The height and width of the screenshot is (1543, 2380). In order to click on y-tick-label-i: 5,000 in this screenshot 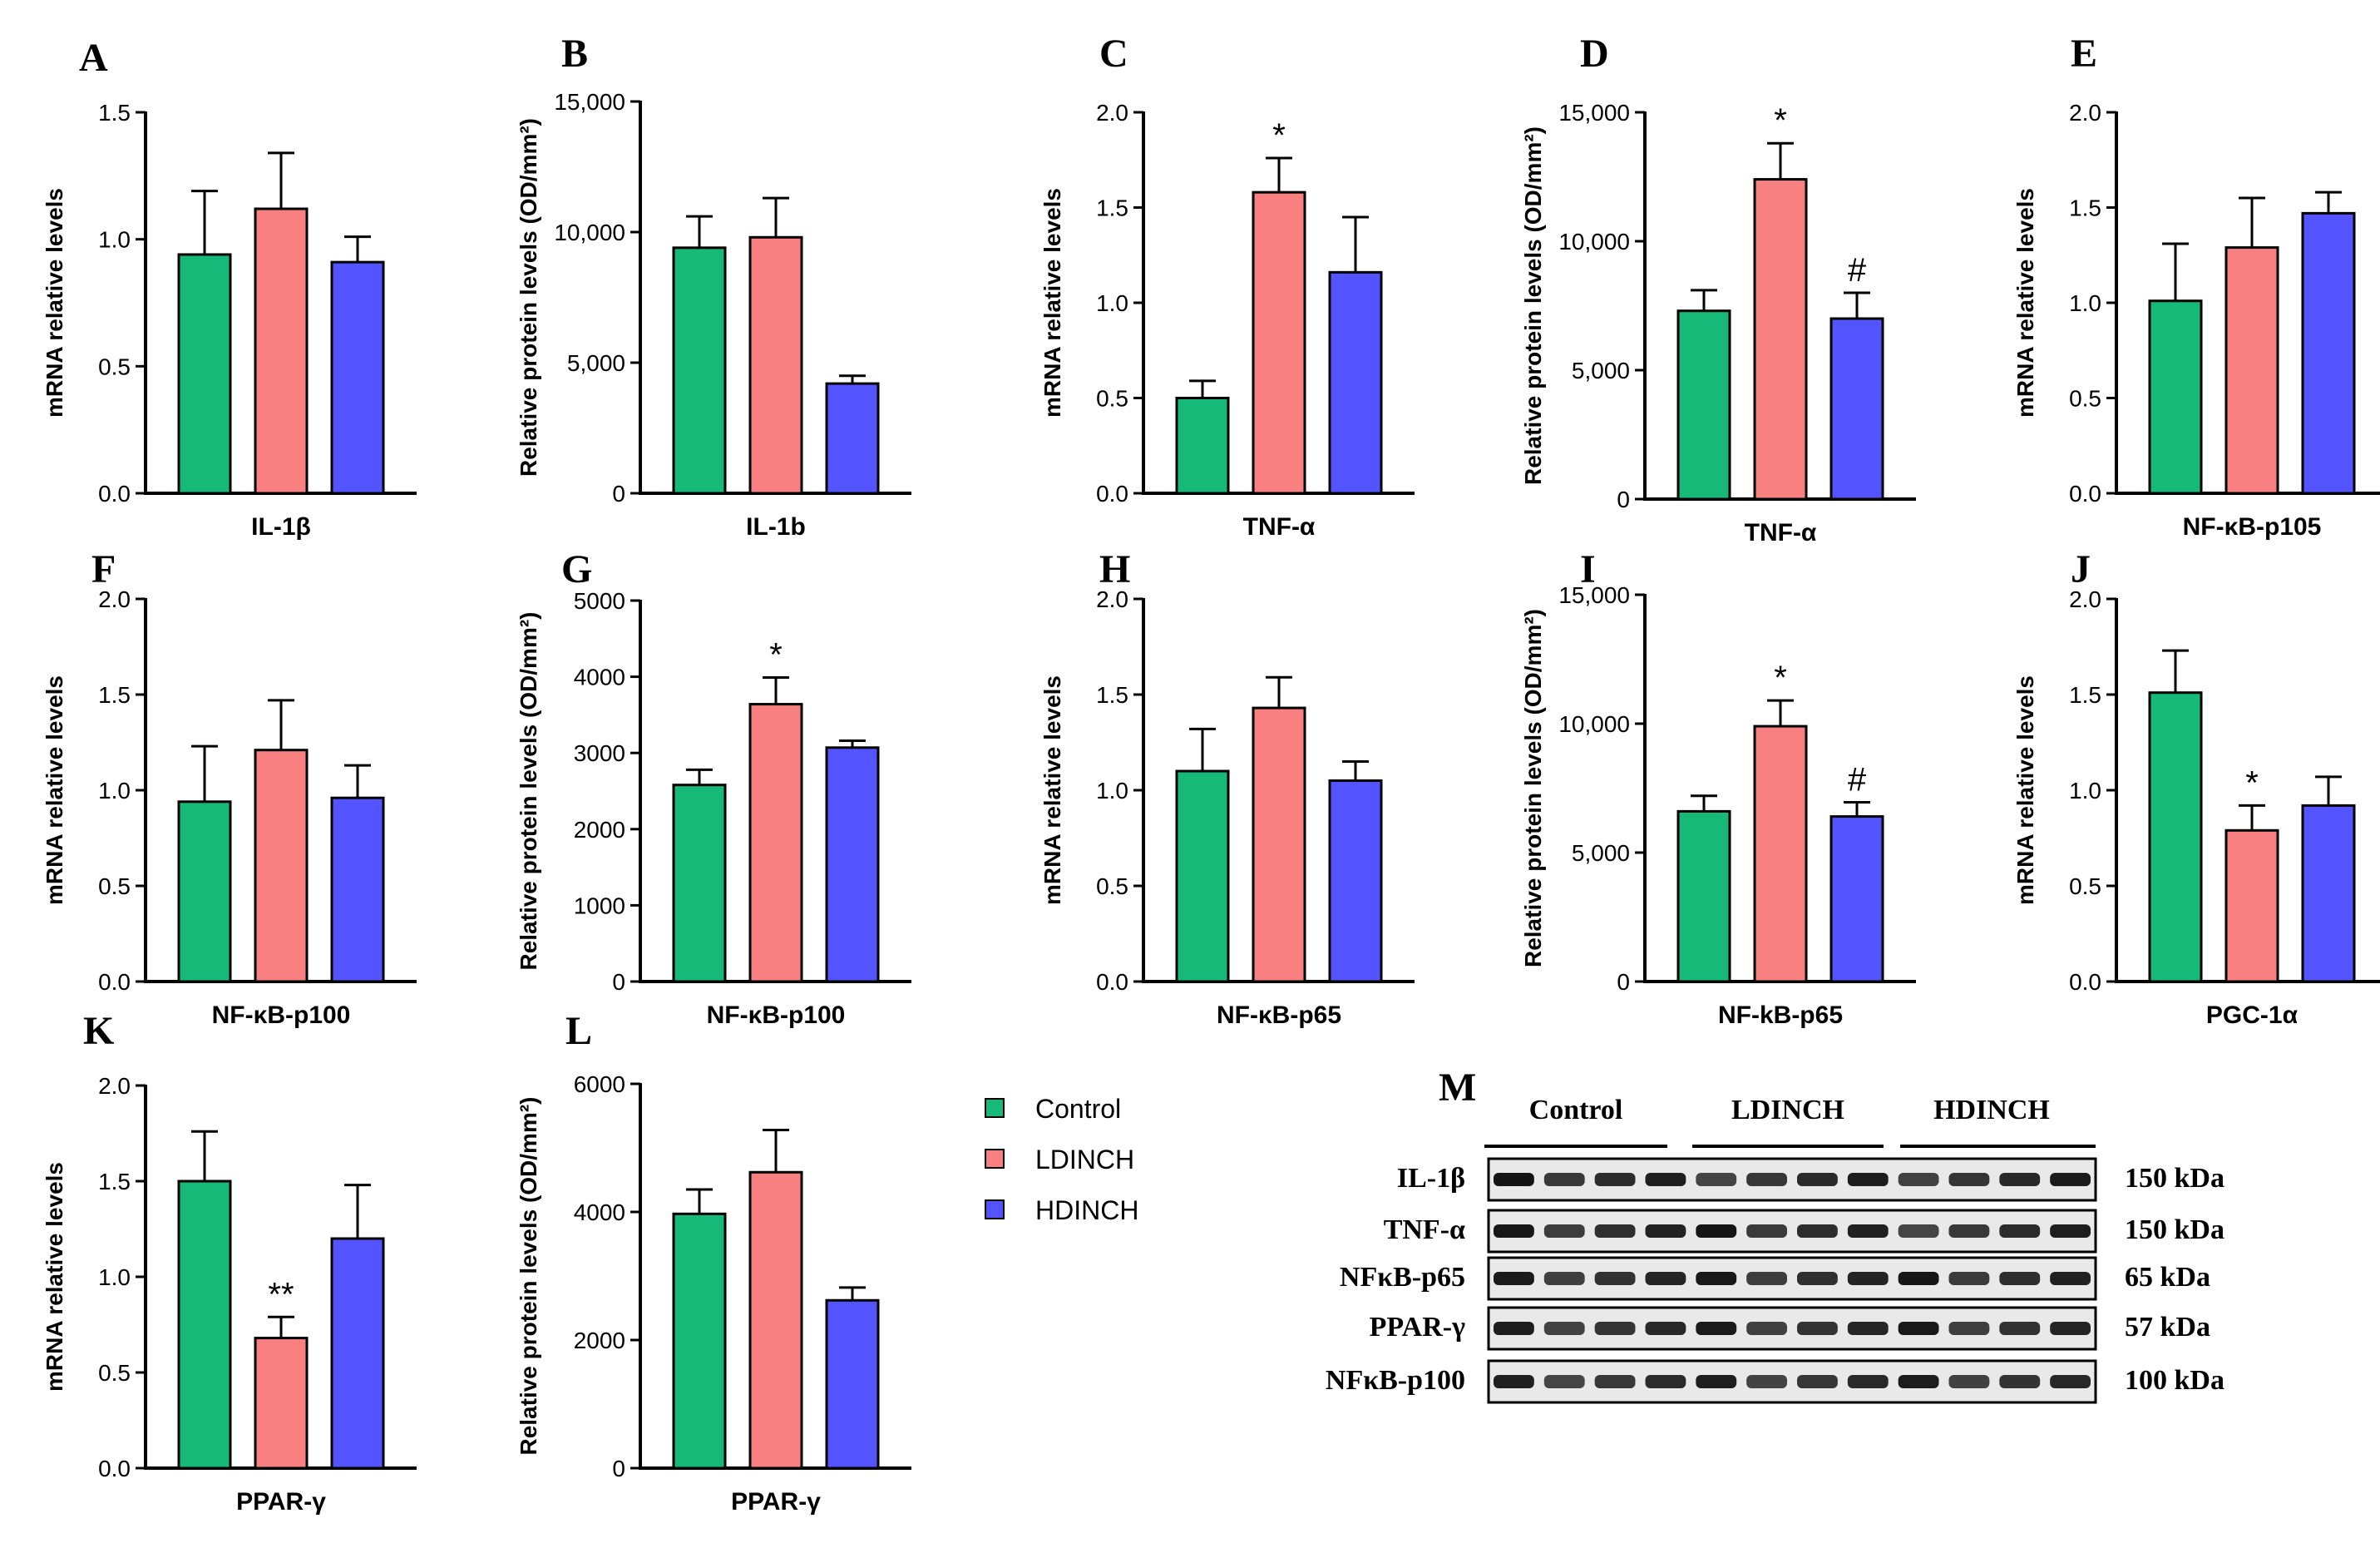, I will do `click(1601, 853)`.